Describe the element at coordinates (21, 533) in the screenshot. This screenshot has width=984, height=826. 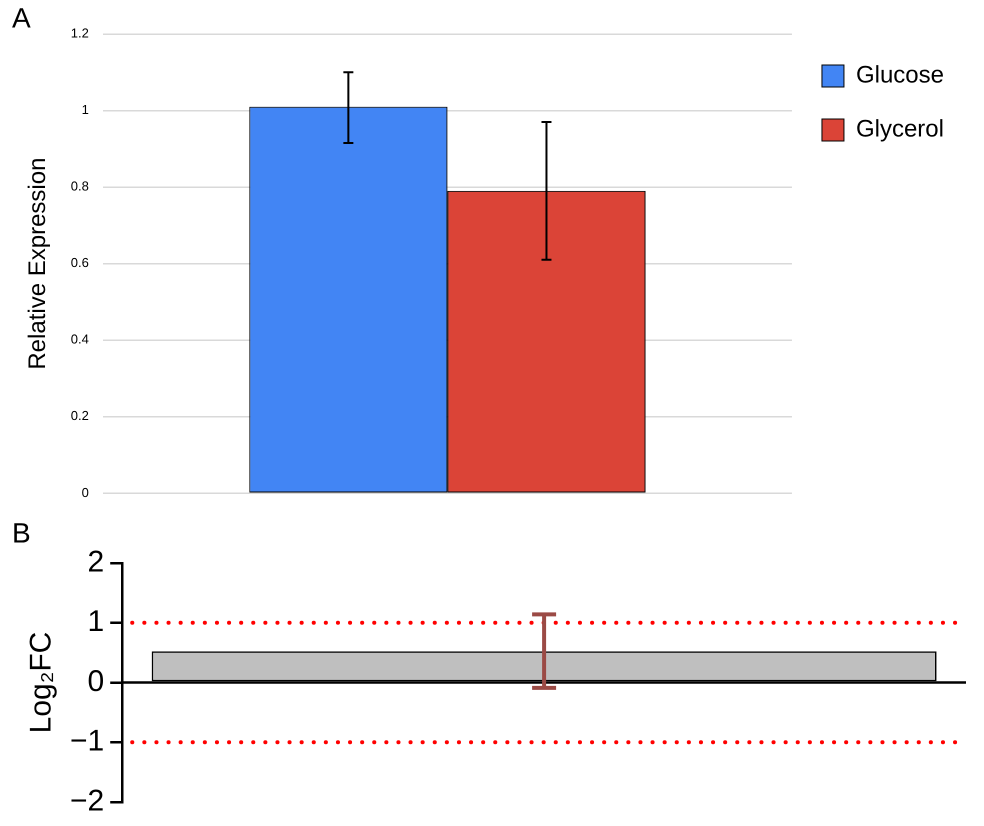
I see `text: B` at that location.